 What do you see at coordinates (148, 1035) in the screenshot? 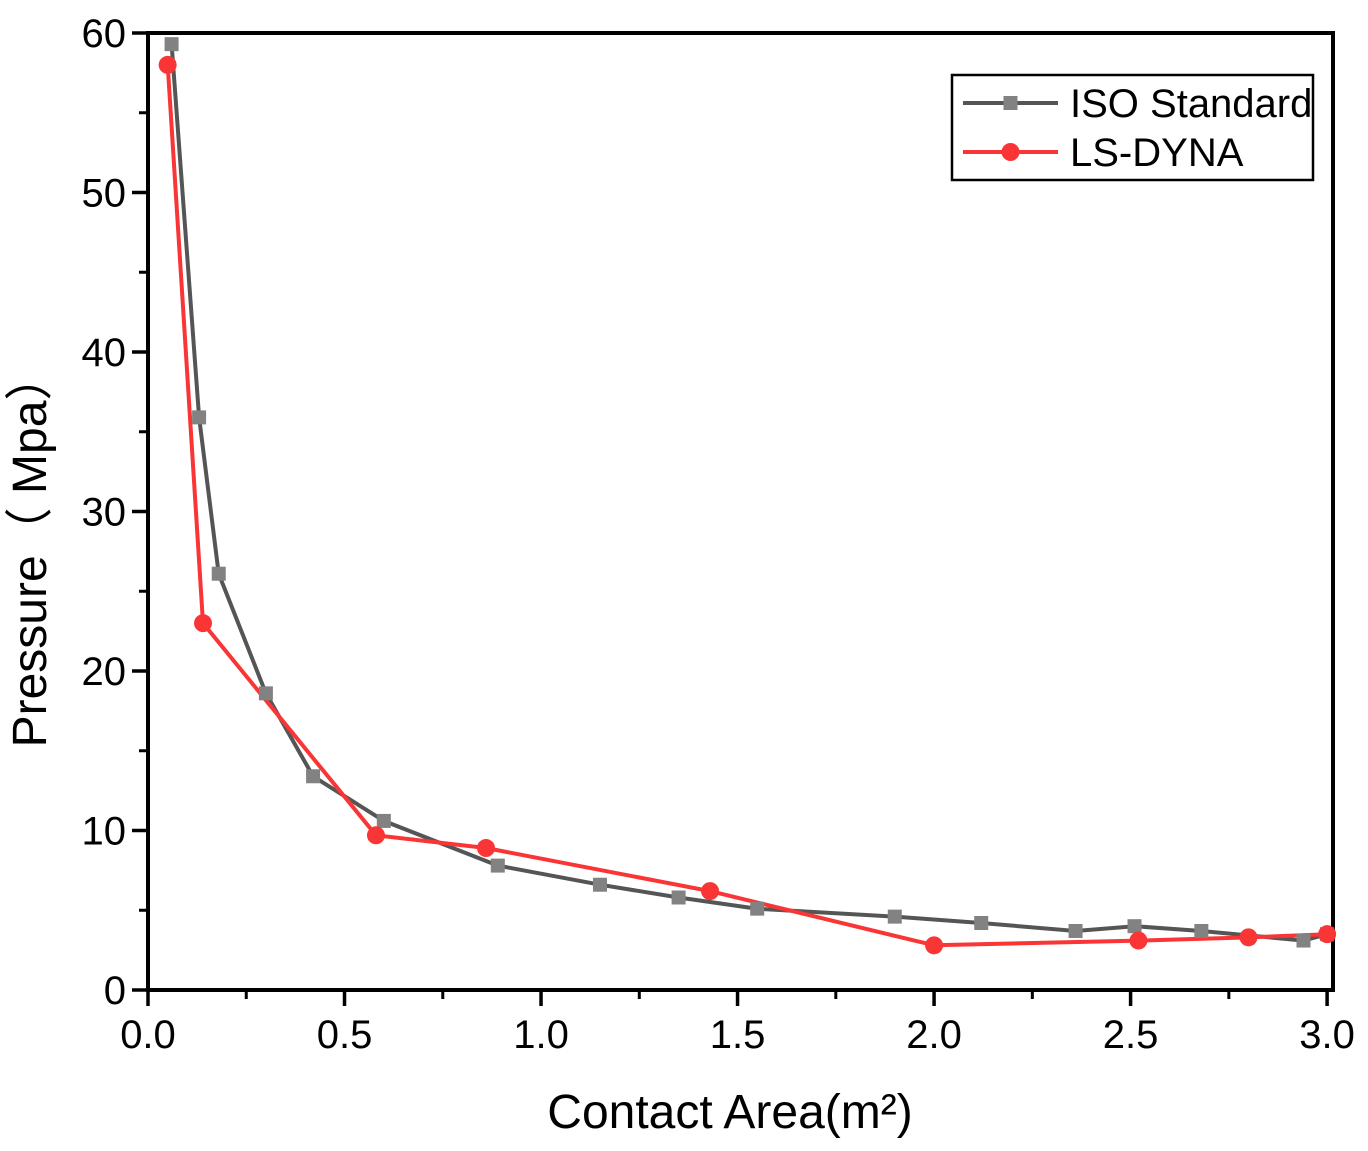
I see `x-tick-label: 0.0` at bounding box center [148, 1035].